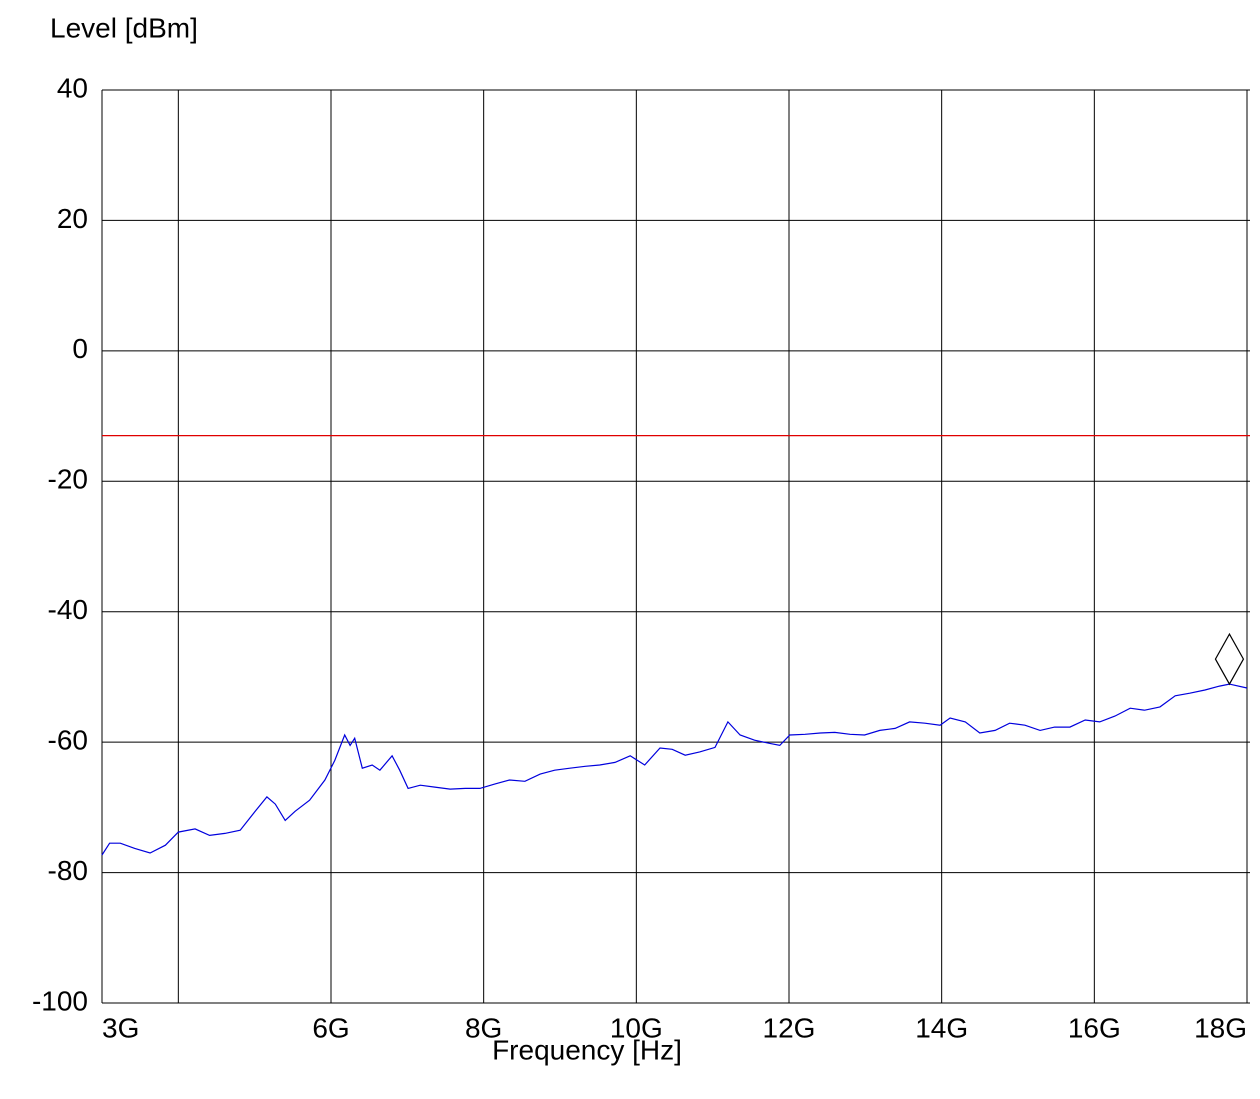 The width and height of the screenshot is (1260, 1099). Describe the element at coordinates (483, 1027) in the screenshot. I see `x-tick-label: 8G` at that location.